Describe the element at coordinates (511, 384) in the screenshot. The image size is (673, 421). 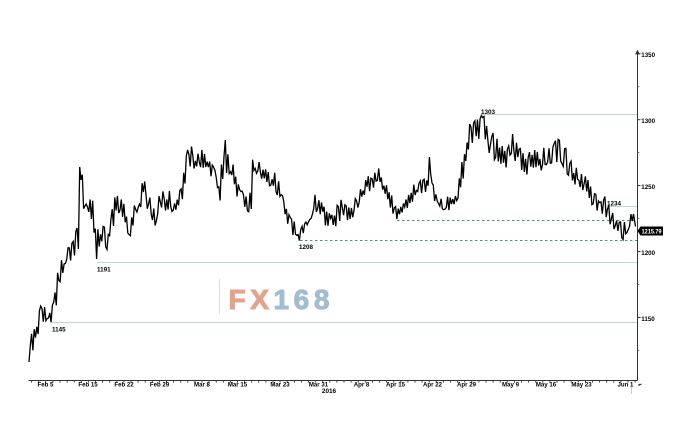
I see `svg-text: May 9` at that location.